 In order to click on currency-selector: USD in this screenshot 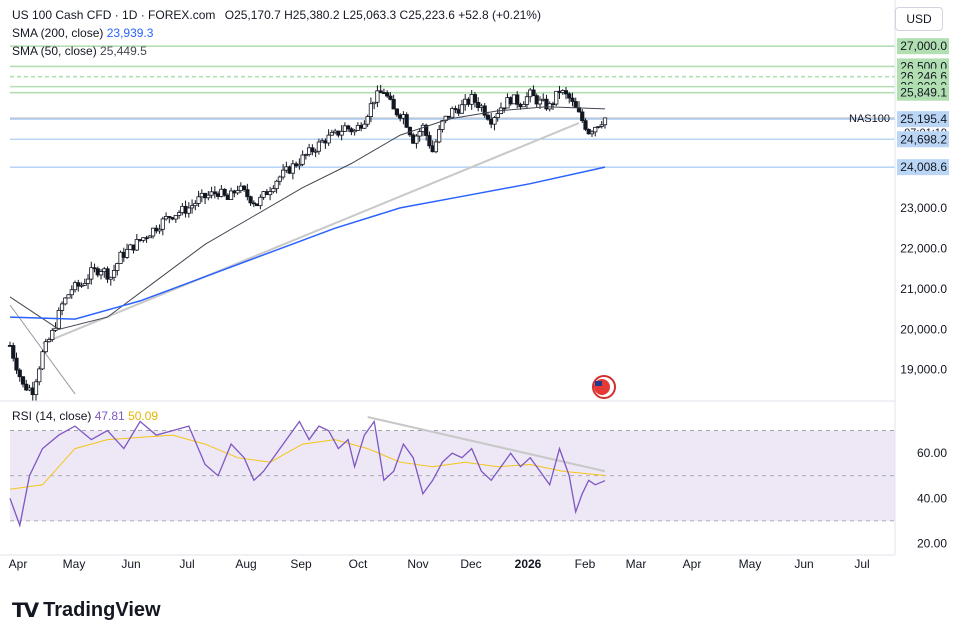, I will do `click(919, 19)`.